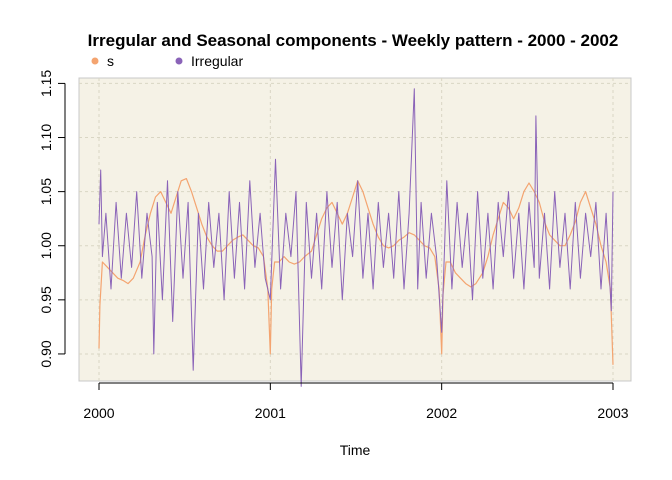 The width and height of the screenshot is (672, 480). I want to click on y-tick-label: 0.95, so click(46, 299).